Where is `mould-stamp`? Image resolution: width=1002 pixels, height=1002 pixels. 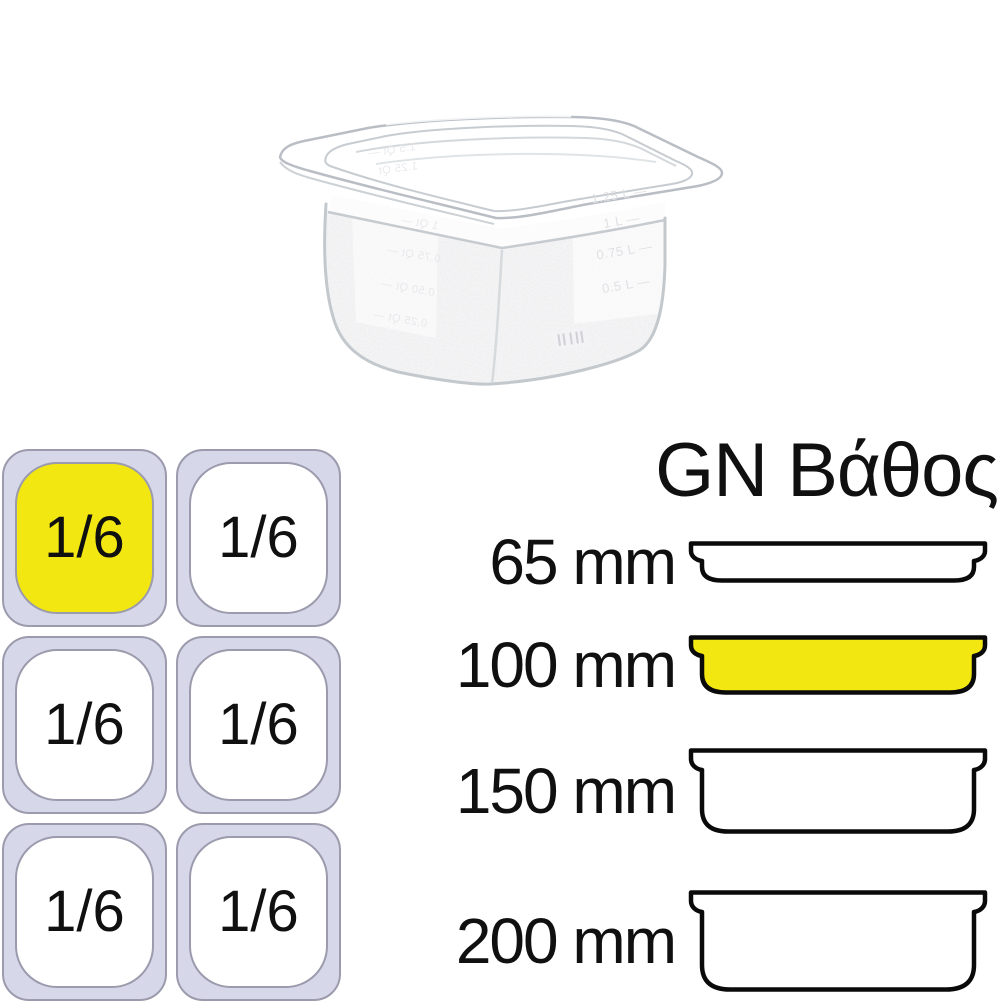
mould-stamp is located at coordinates (570, 338).